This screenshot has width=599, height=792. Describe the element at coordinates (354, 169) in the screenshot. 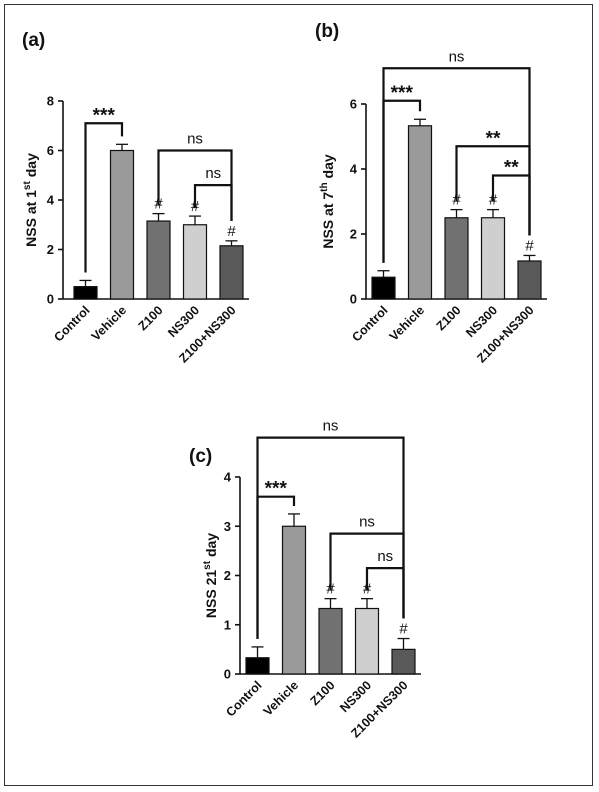

I see `y-tick-label-b: 4` at that location.